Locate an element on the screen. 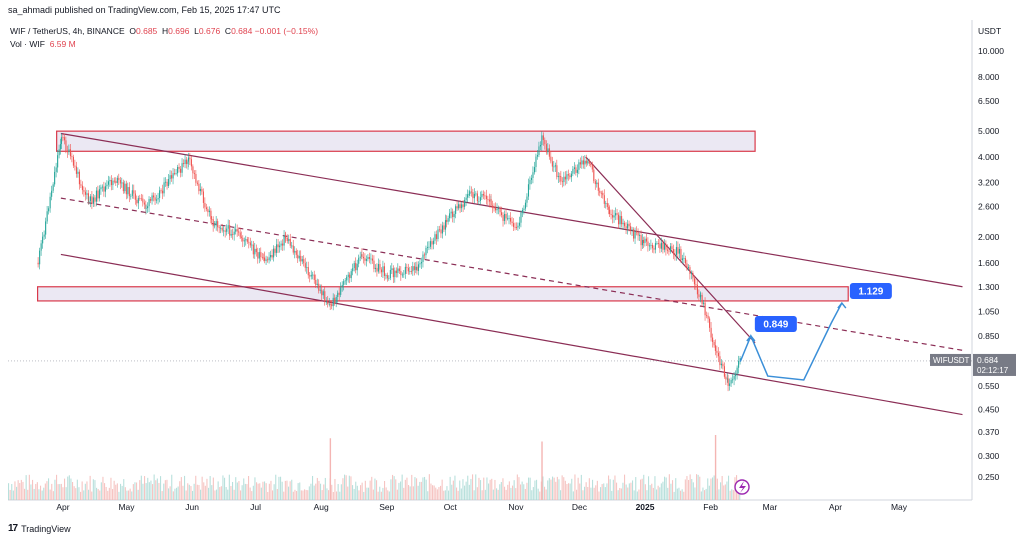 This screenshot has height=540, width=1024. x-tick-label: Nov is located at coordinates (516, 507).